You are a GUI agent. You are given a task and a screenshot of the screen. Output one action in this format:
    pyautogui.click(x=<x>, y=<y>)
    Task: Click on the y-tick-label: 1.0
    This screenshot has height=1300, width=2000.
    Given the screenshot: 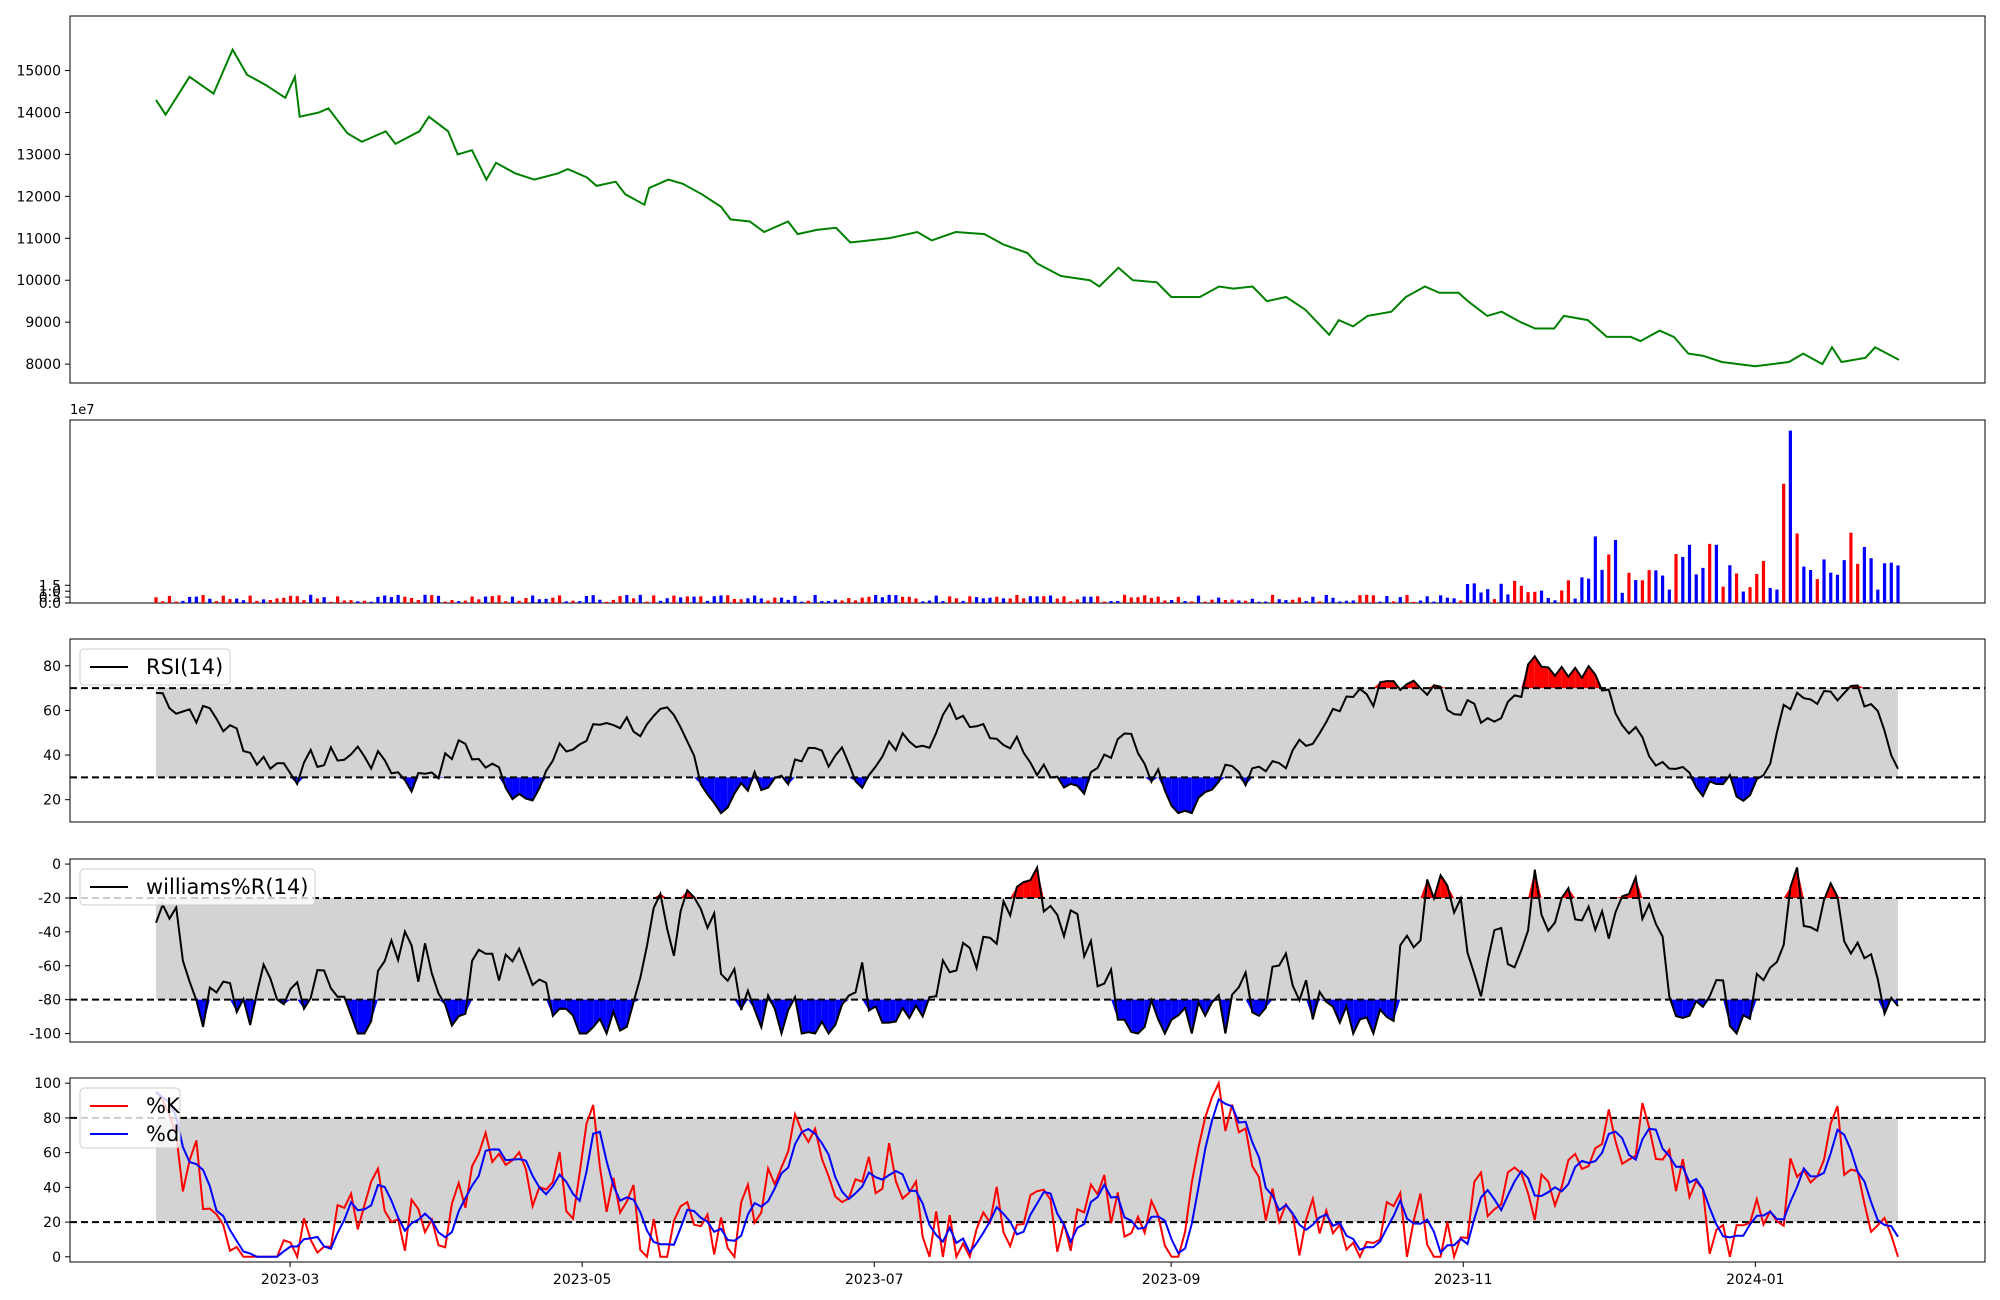 What is the action you would take?
    pyautogui.click(x=50, y=592)
    